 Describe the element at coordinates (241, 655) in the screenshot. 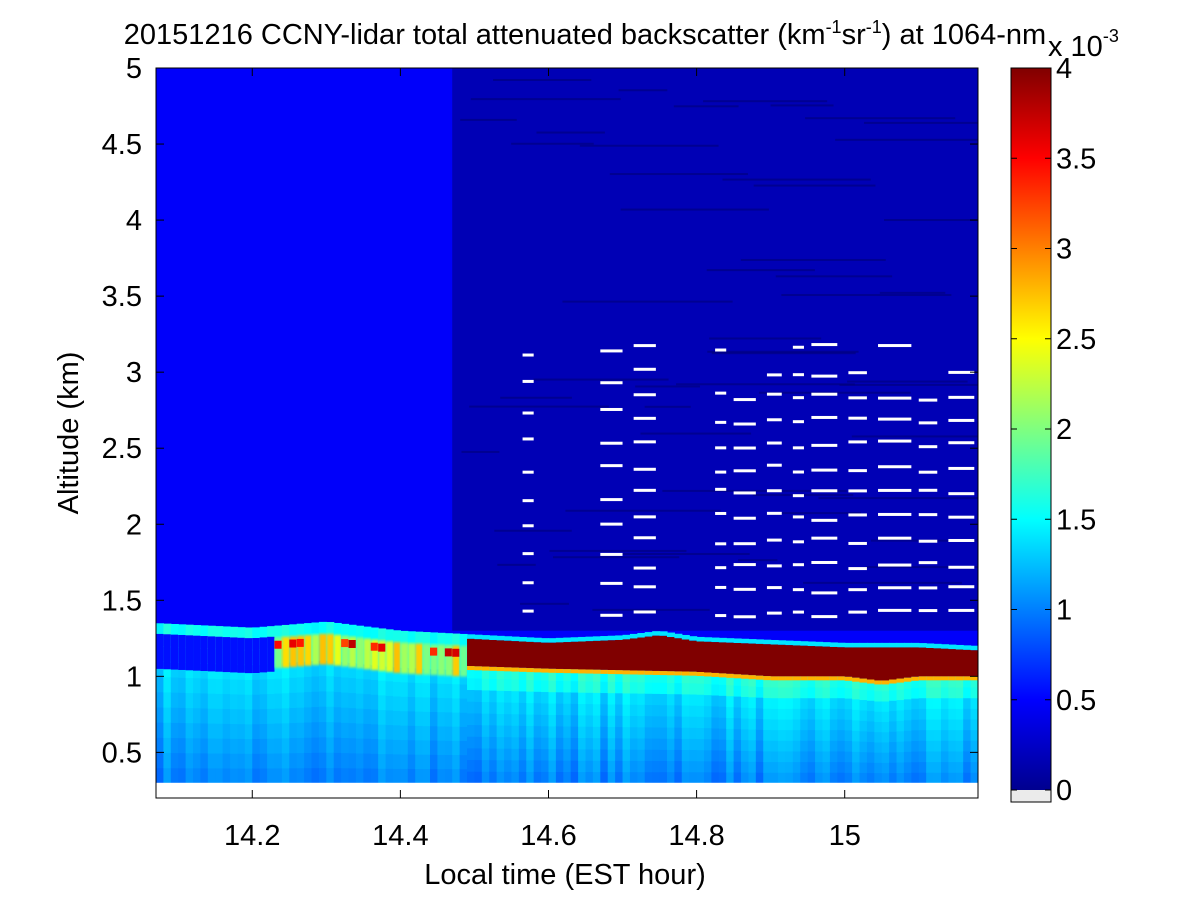

I see `gap-cell` at that location.